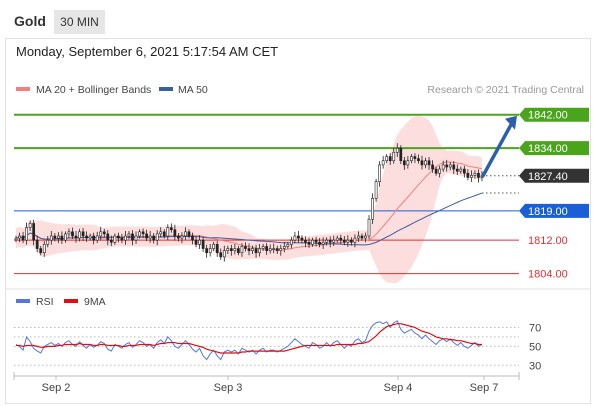 Image resolution: width=593 pixels, height=406 pixels. Describe the element at coordinates (95, 302) in the screenshot. I see `legend-label-9ma: 9MA` at that location.